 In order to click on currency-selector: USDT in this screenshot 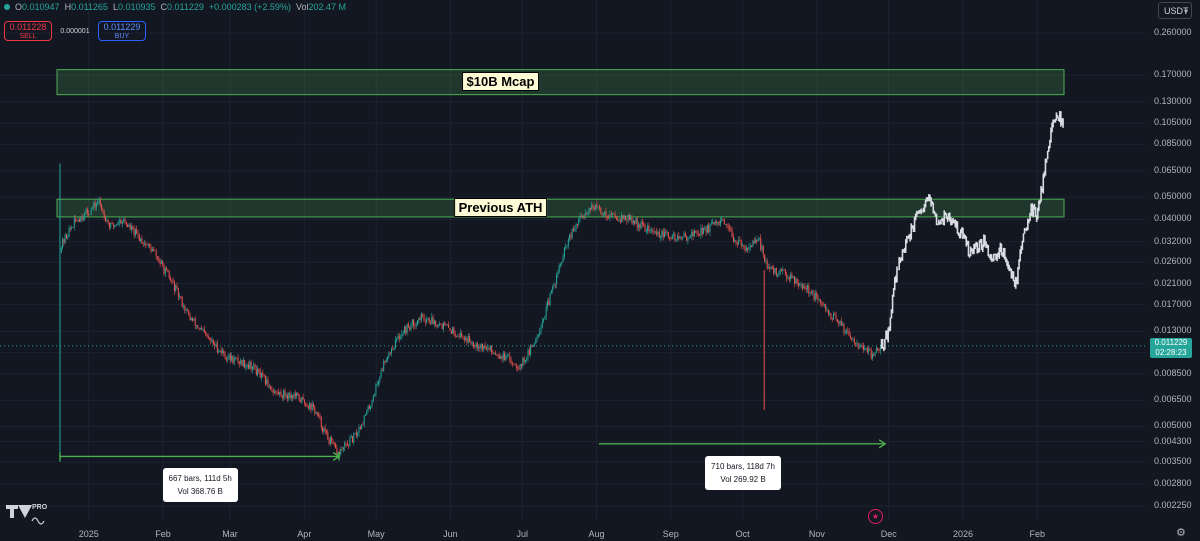, I will do `click(1175, 11)`.